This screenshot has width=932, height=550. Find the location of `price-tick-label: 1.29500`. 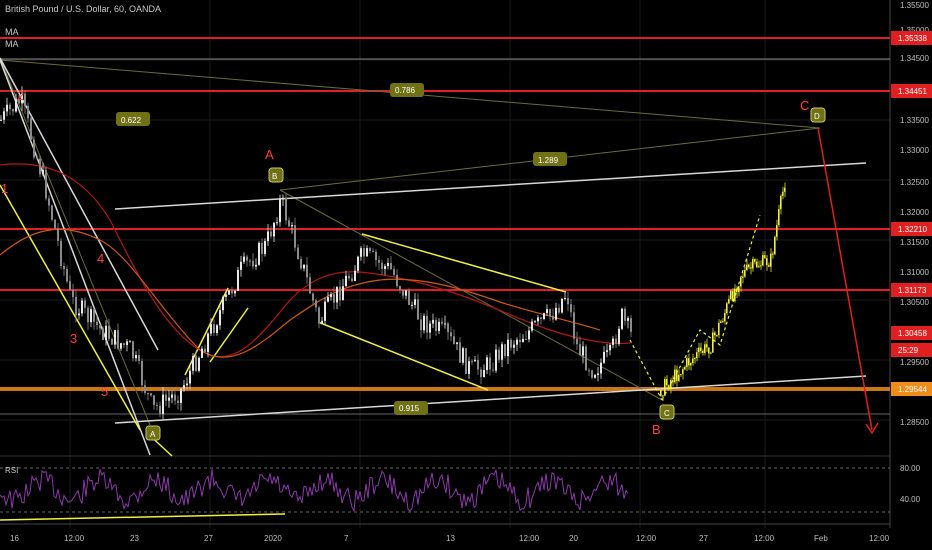

price-tick-label: 1.29500 is located at coordinates (914, 362).